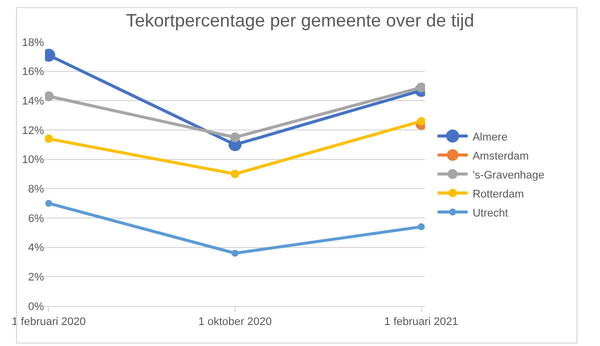 This screenshot has height=346, width=600. Describe the element at coordinates (500, 156) in the screenshot. I see `legend-label: Amsterdam` at that location.